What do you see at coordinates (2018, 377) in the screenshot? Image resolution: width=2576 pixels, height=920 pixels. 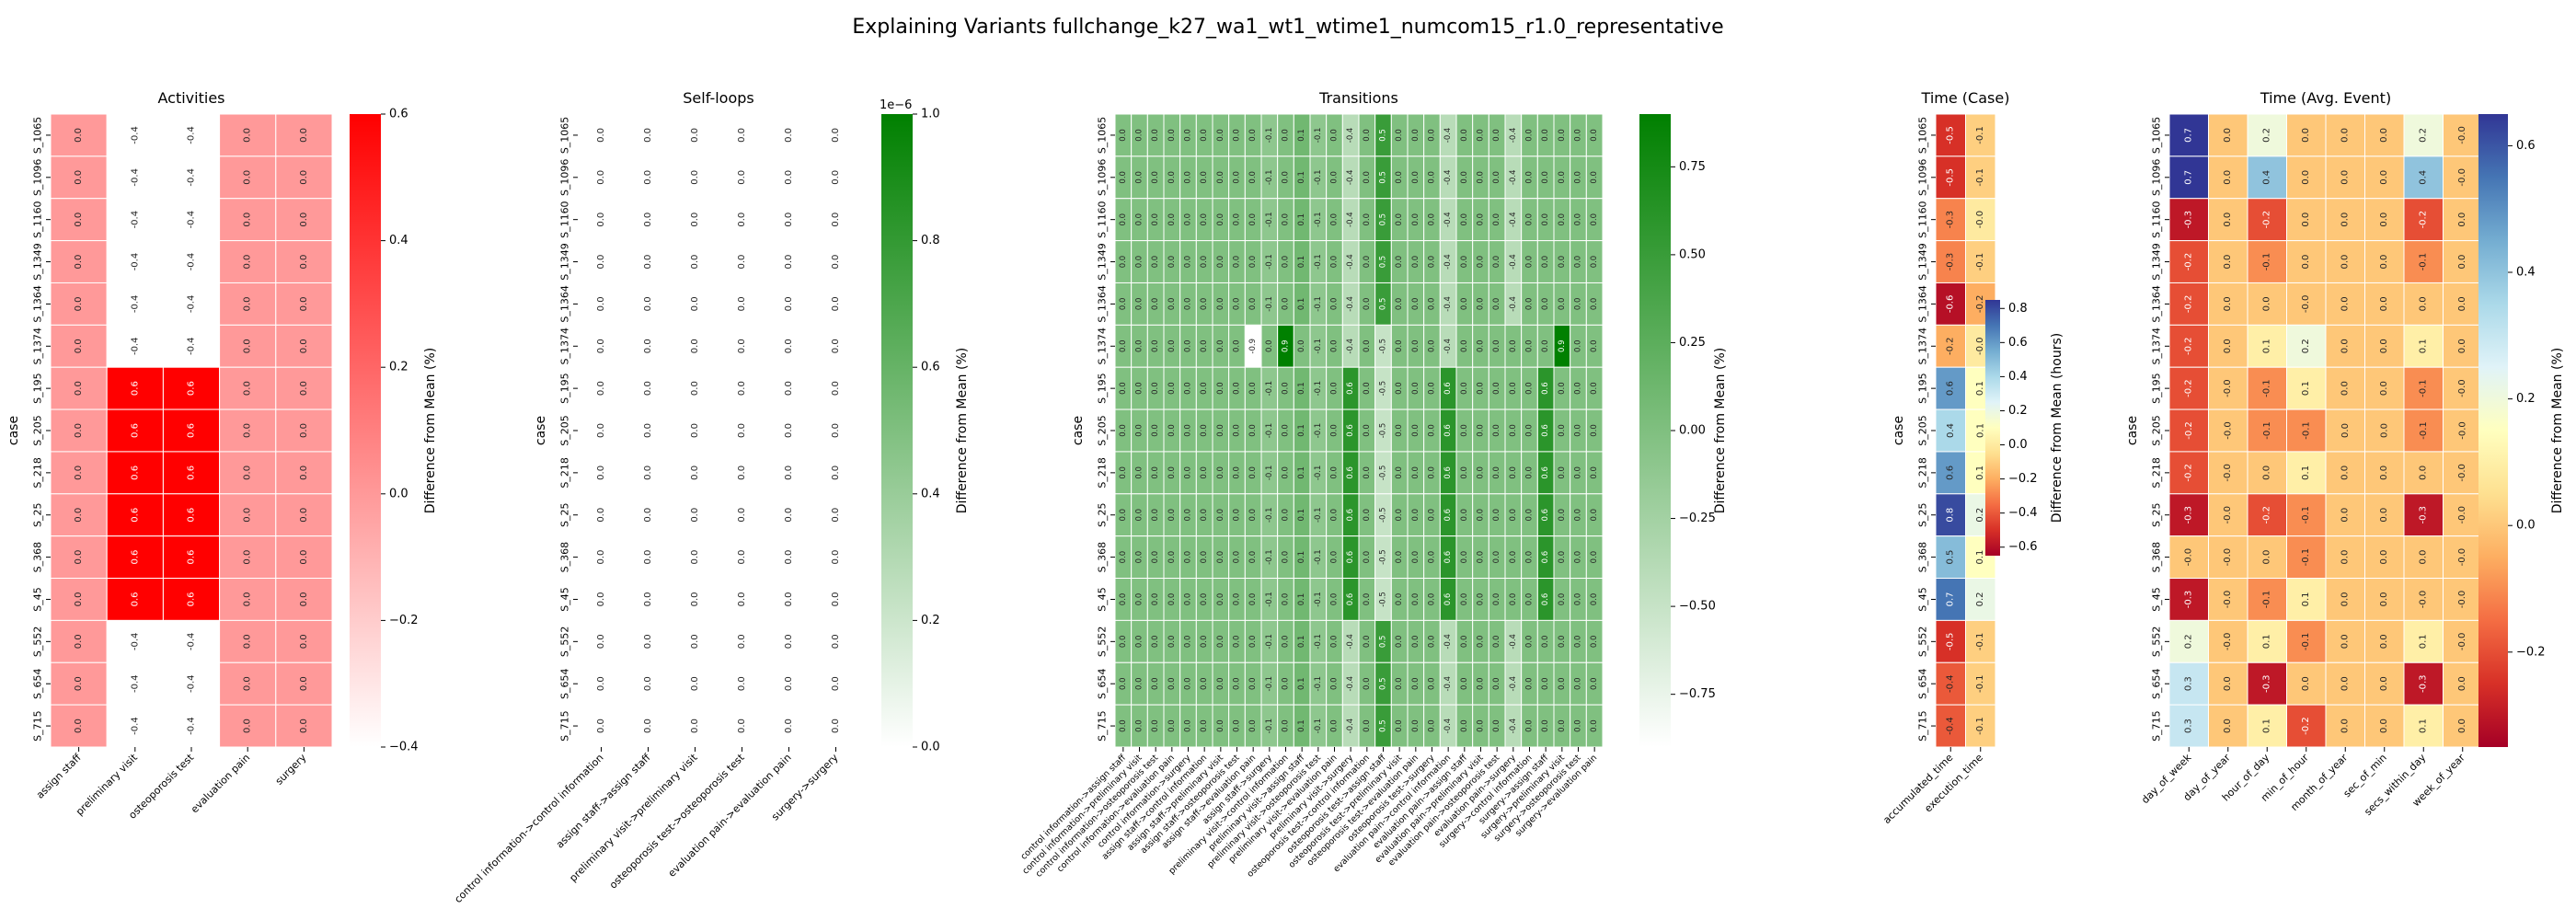 I see `colorbar-tick-label: 0.4` at bounding box center [2018, 377].